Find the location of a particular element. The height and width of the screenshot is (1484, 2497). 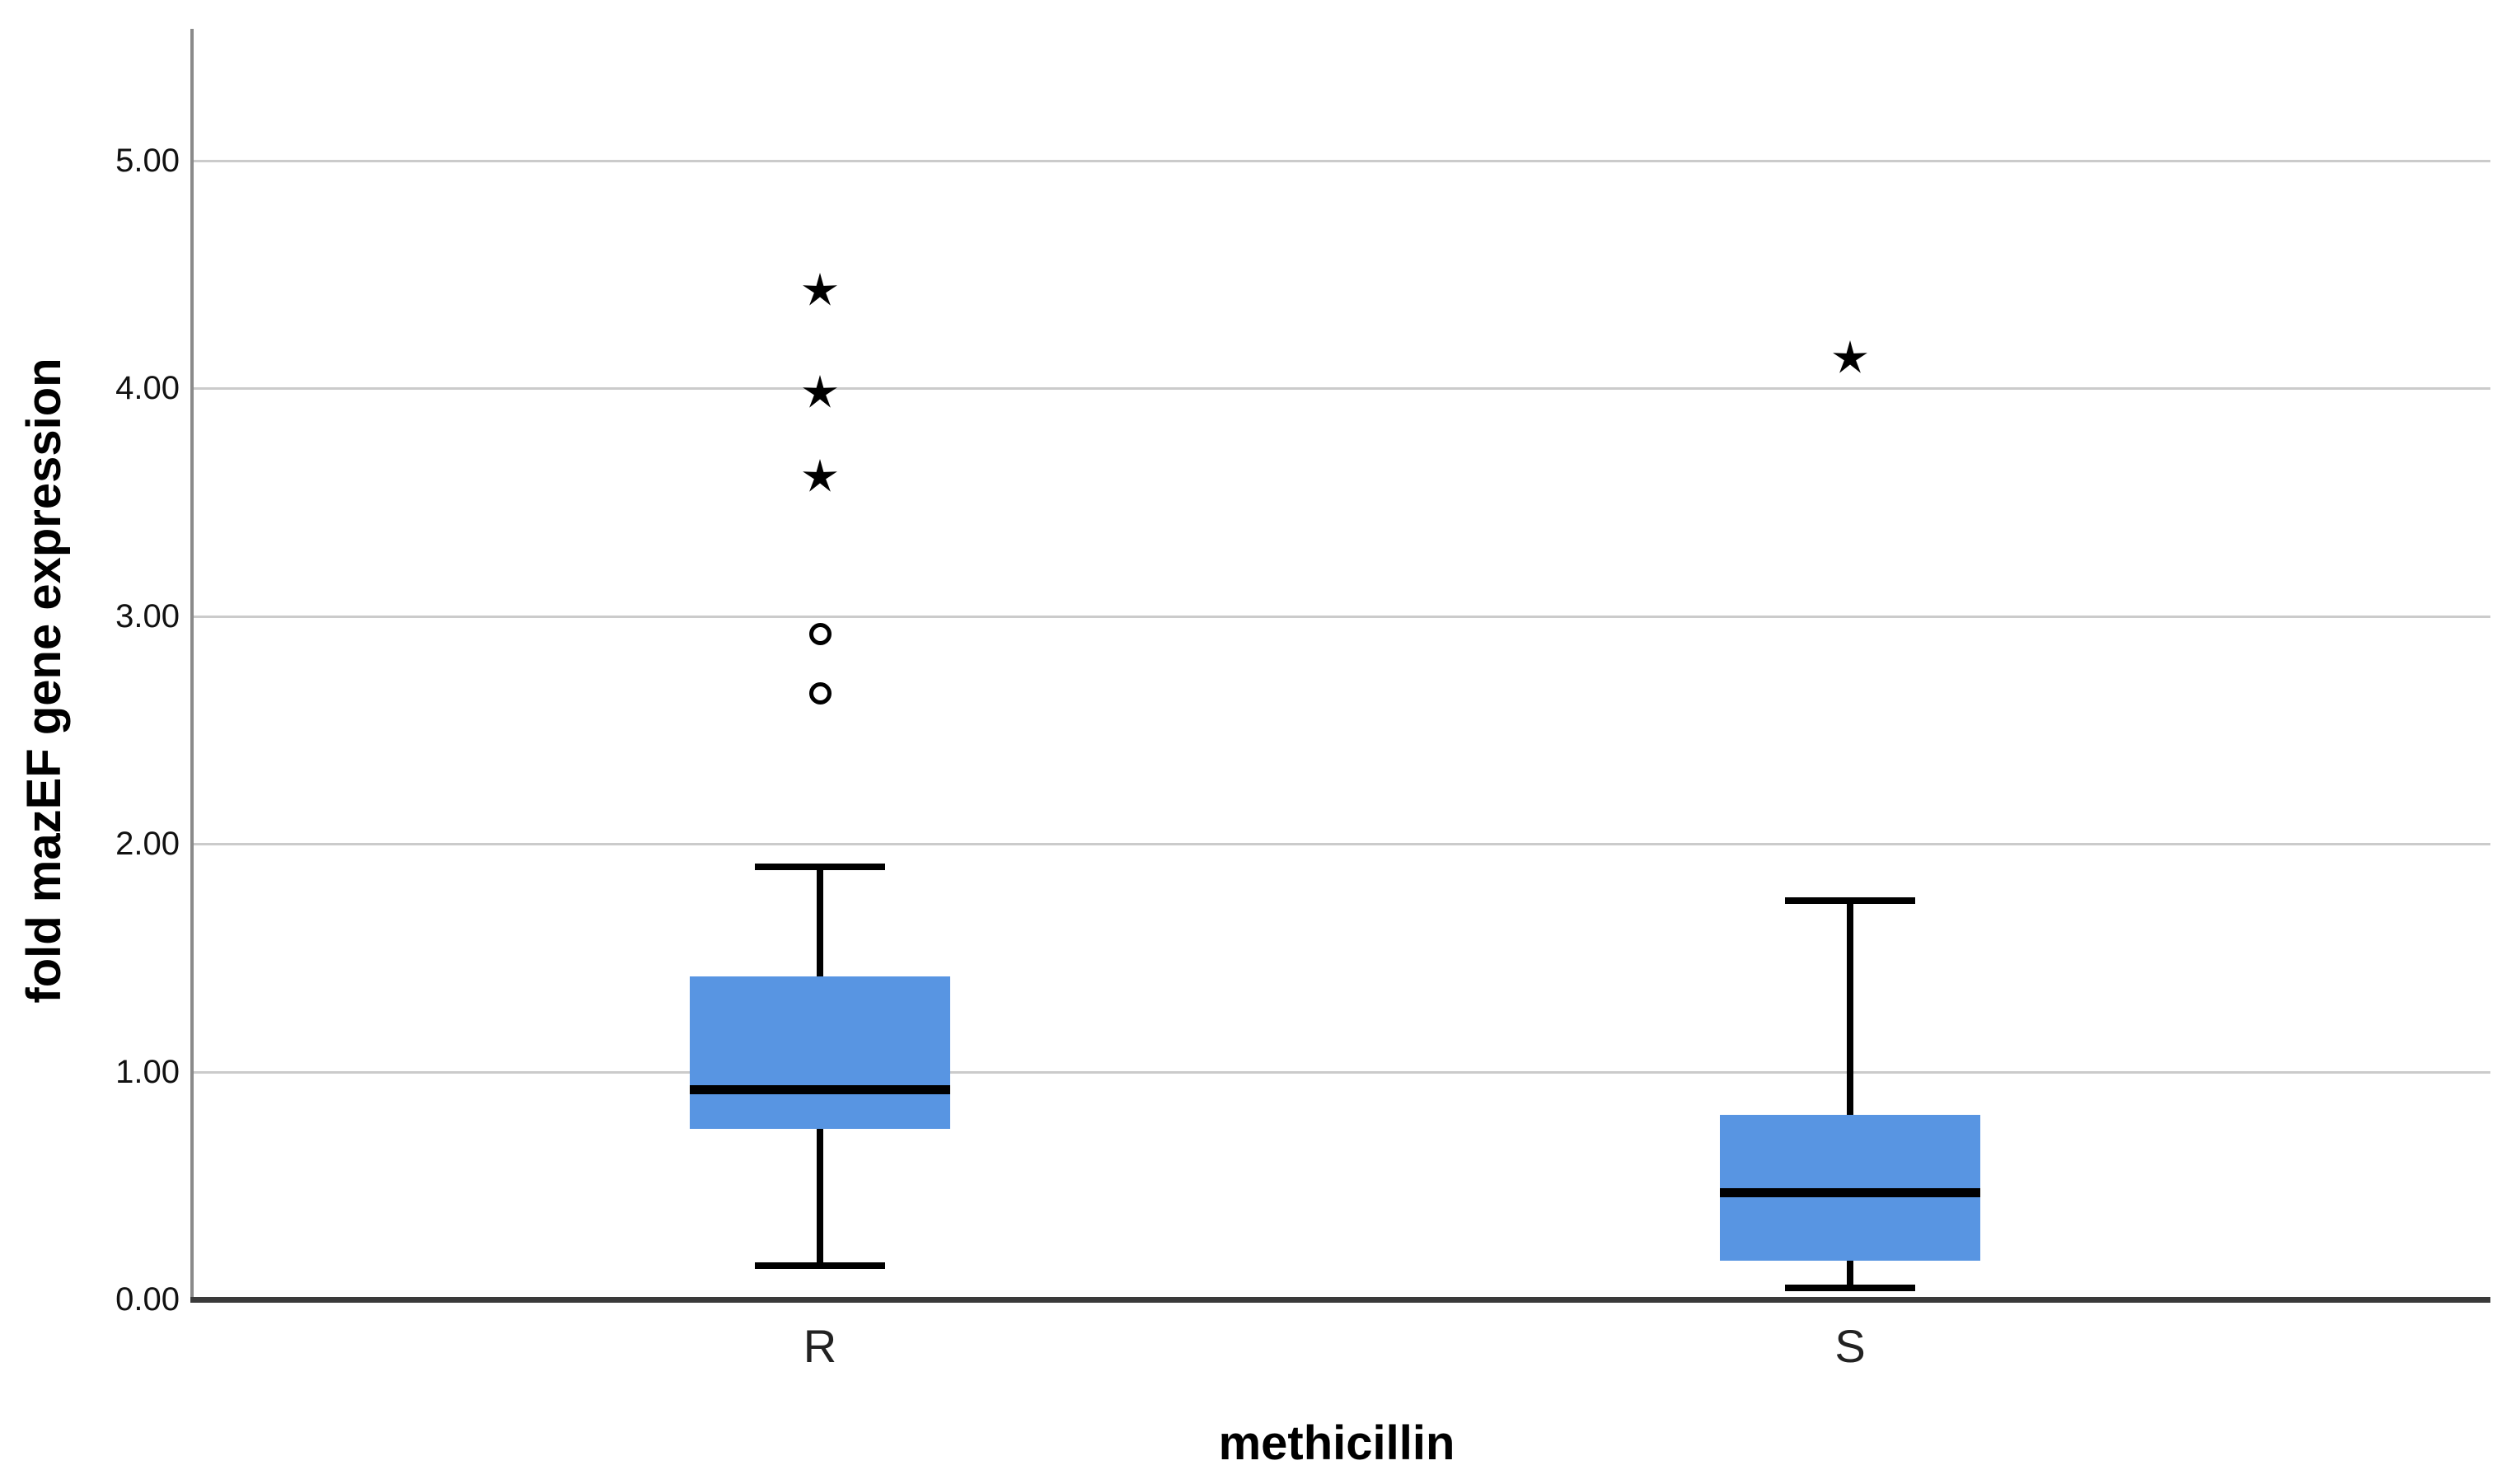

x-category-label: S is located at coordinates (1850, 1346).